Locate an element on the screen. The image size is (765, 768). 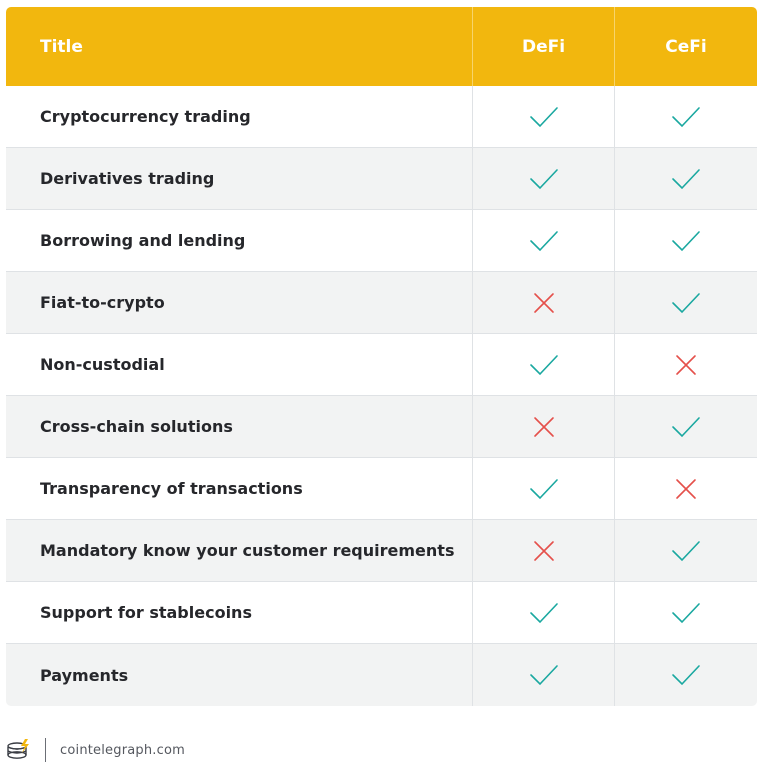
table-header: Title DeFi CeFi is located at coordinates (381, 46).